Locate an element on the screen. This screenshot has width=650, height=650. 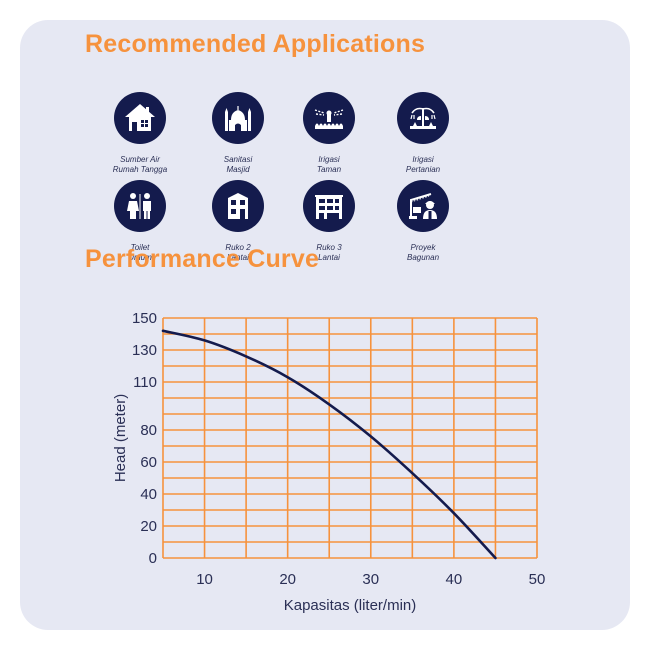
garden-sprinkler-icon is located at coordinates (329, 119).